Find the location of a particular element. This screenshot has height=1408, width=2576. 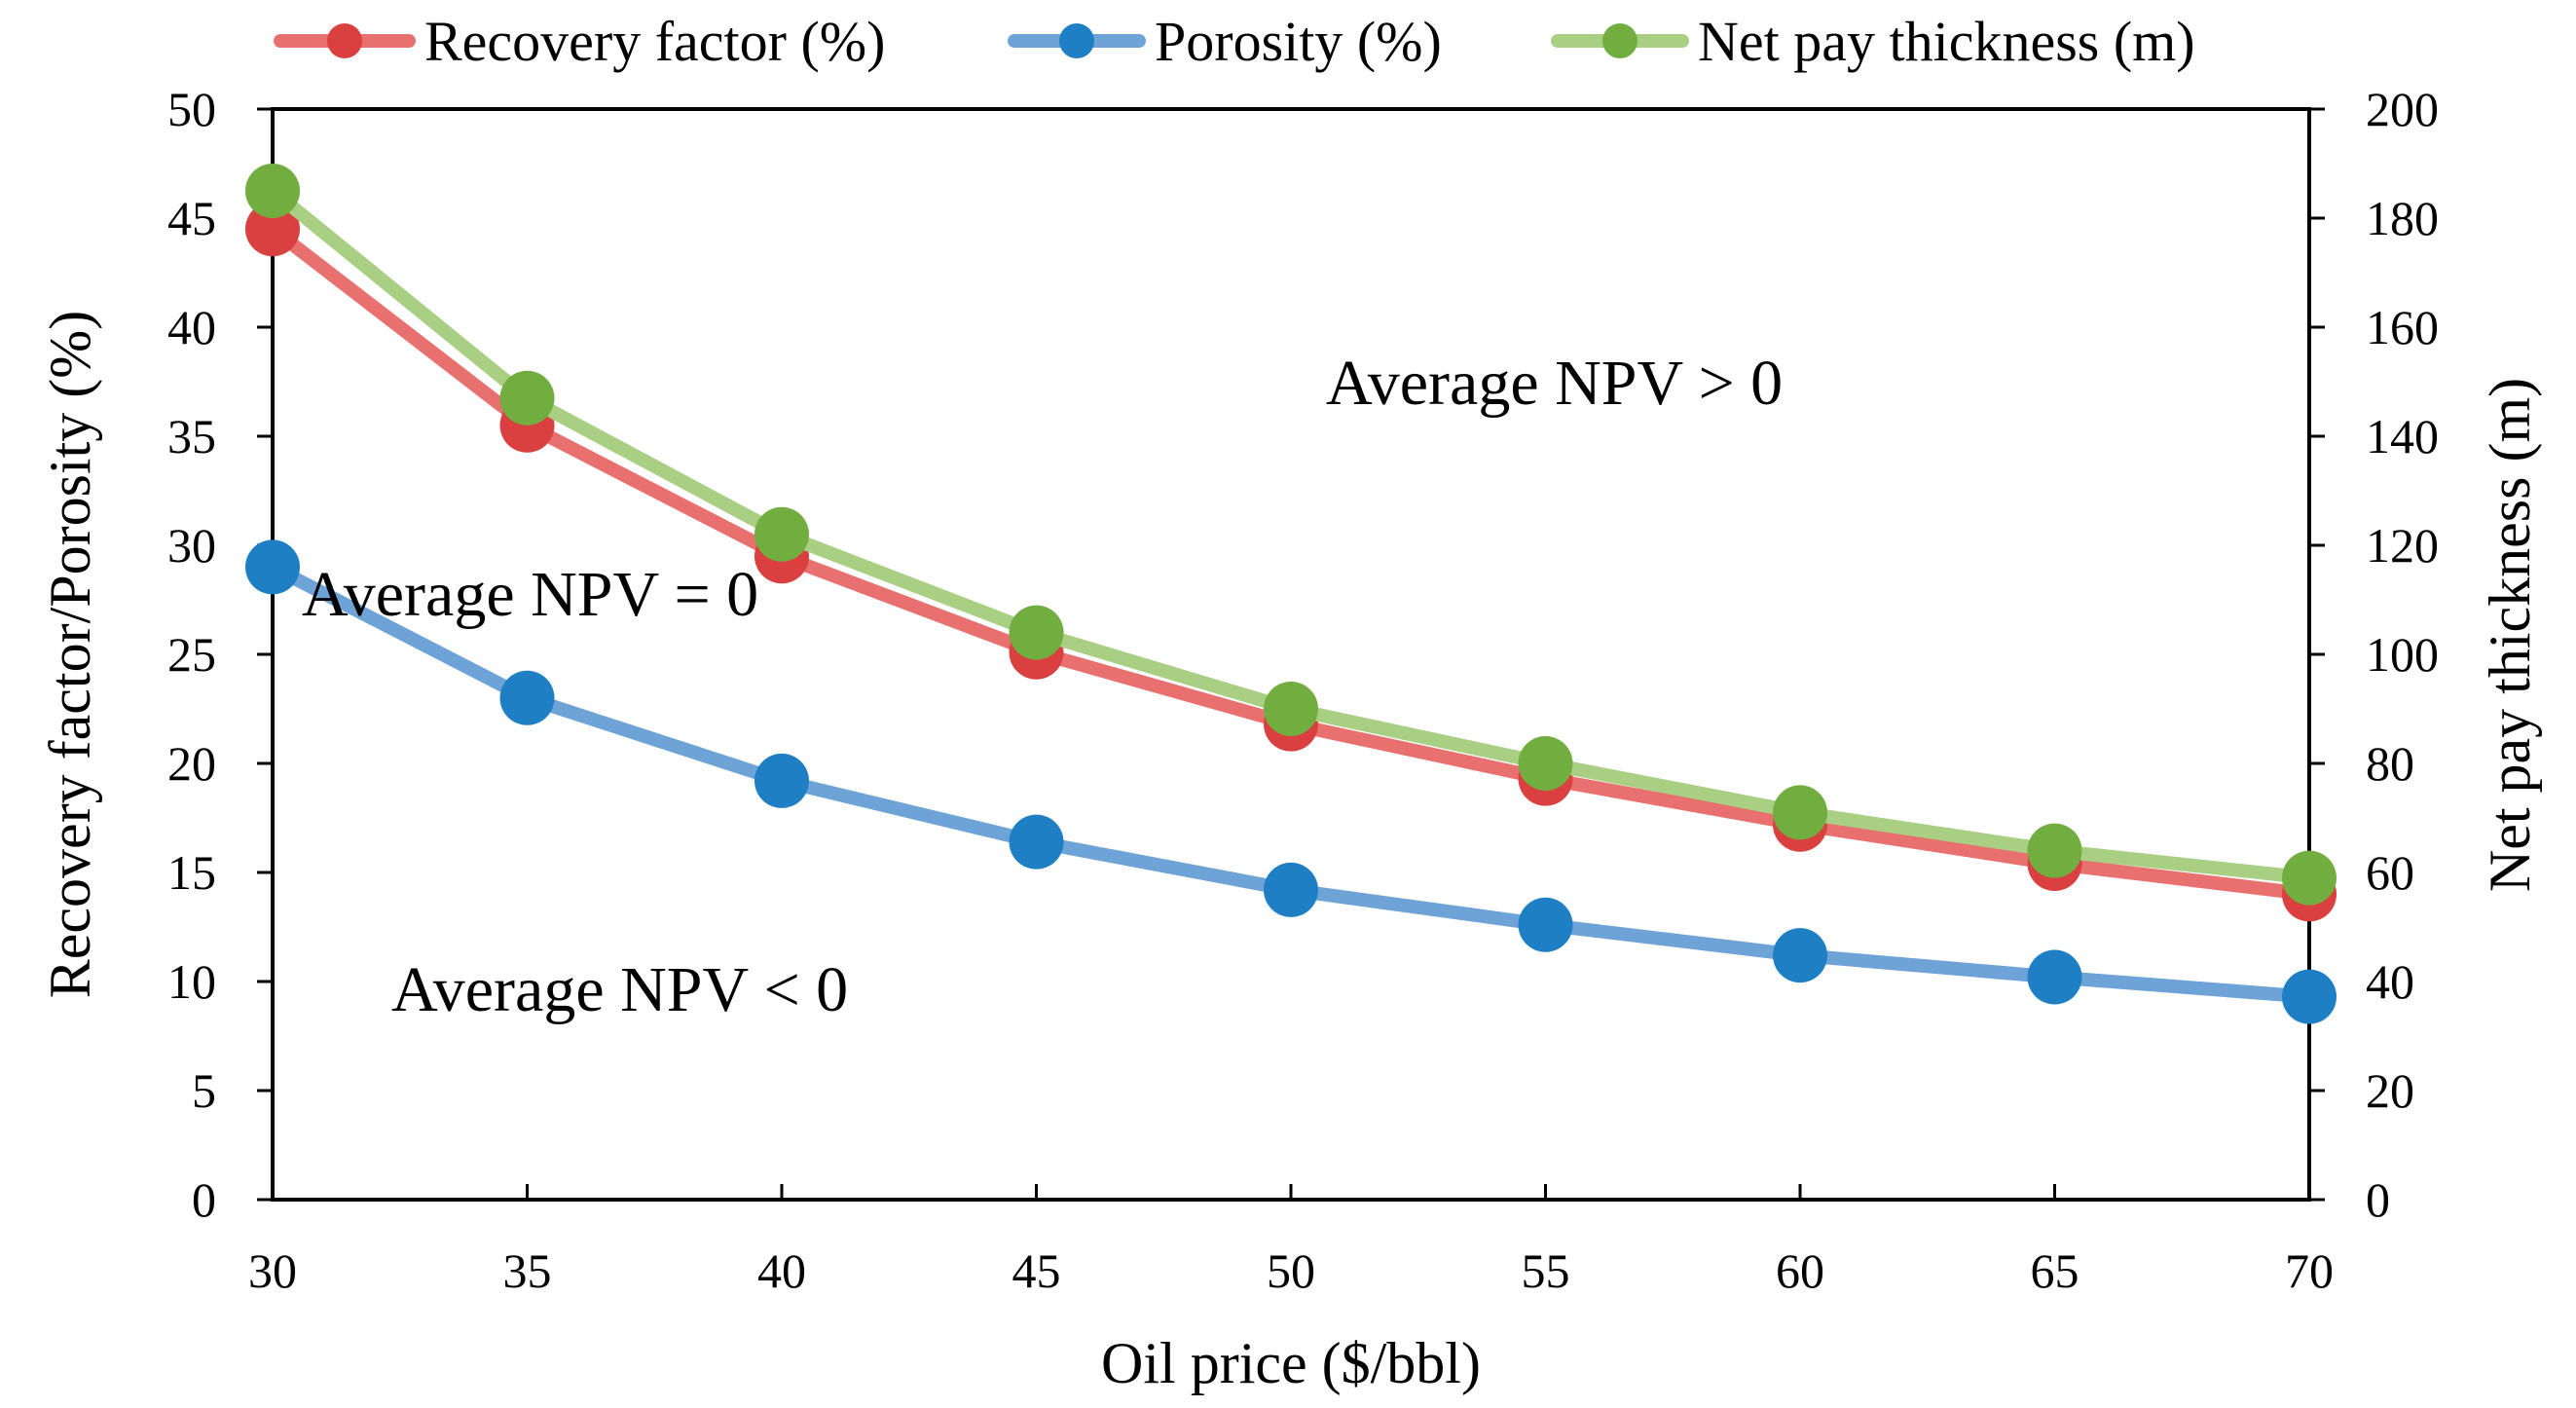

y-tick-label: 35 is located at coordinates (191, 436).